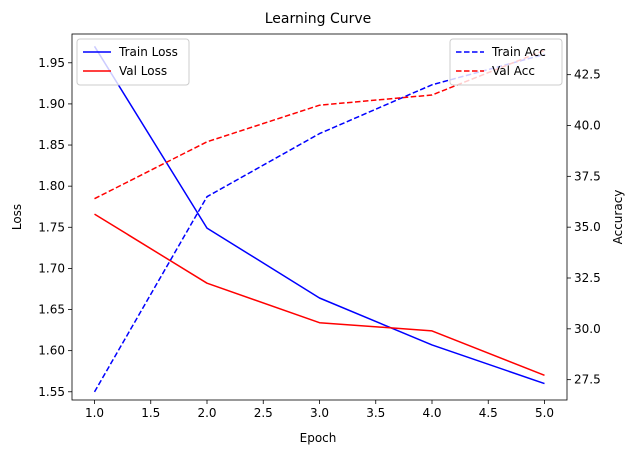 The height and width of the screenshot is (455, 636). Describe the element at coordinates (51, 351) in the screenshot. I see `left-y-tick-label: 1.60` at that location.